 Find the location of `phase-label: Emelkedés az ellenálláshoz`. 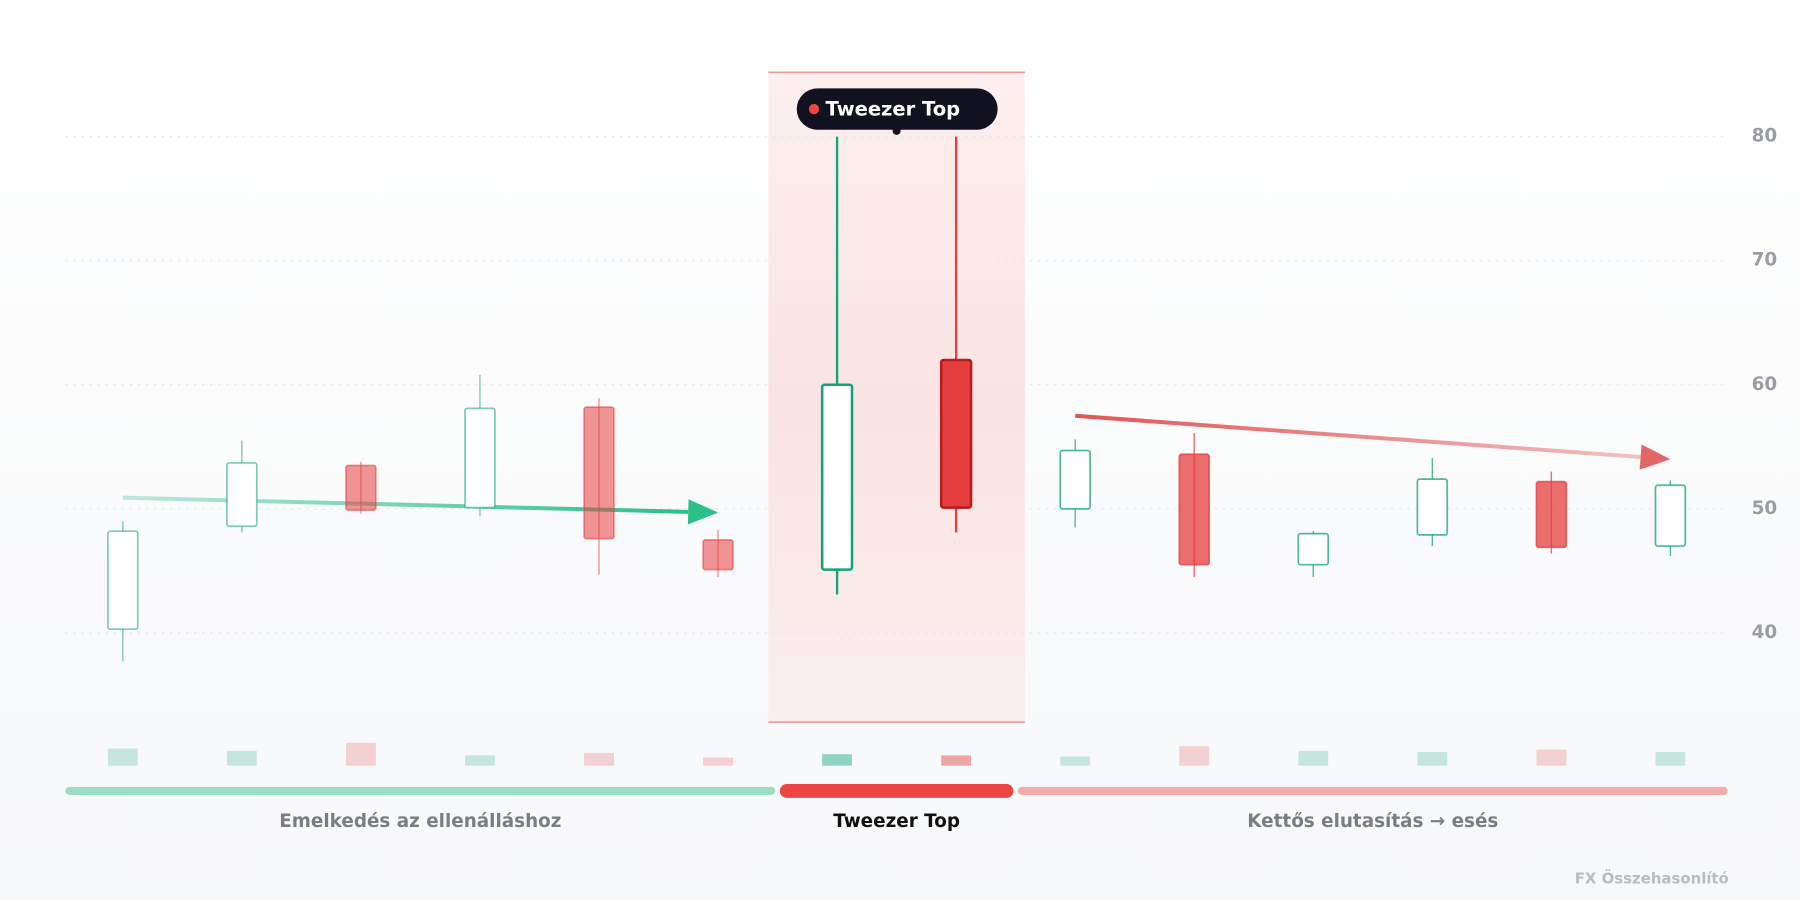

phase-label: Emelkedés az ellenálláshoz is located at coordinates (420, 821).